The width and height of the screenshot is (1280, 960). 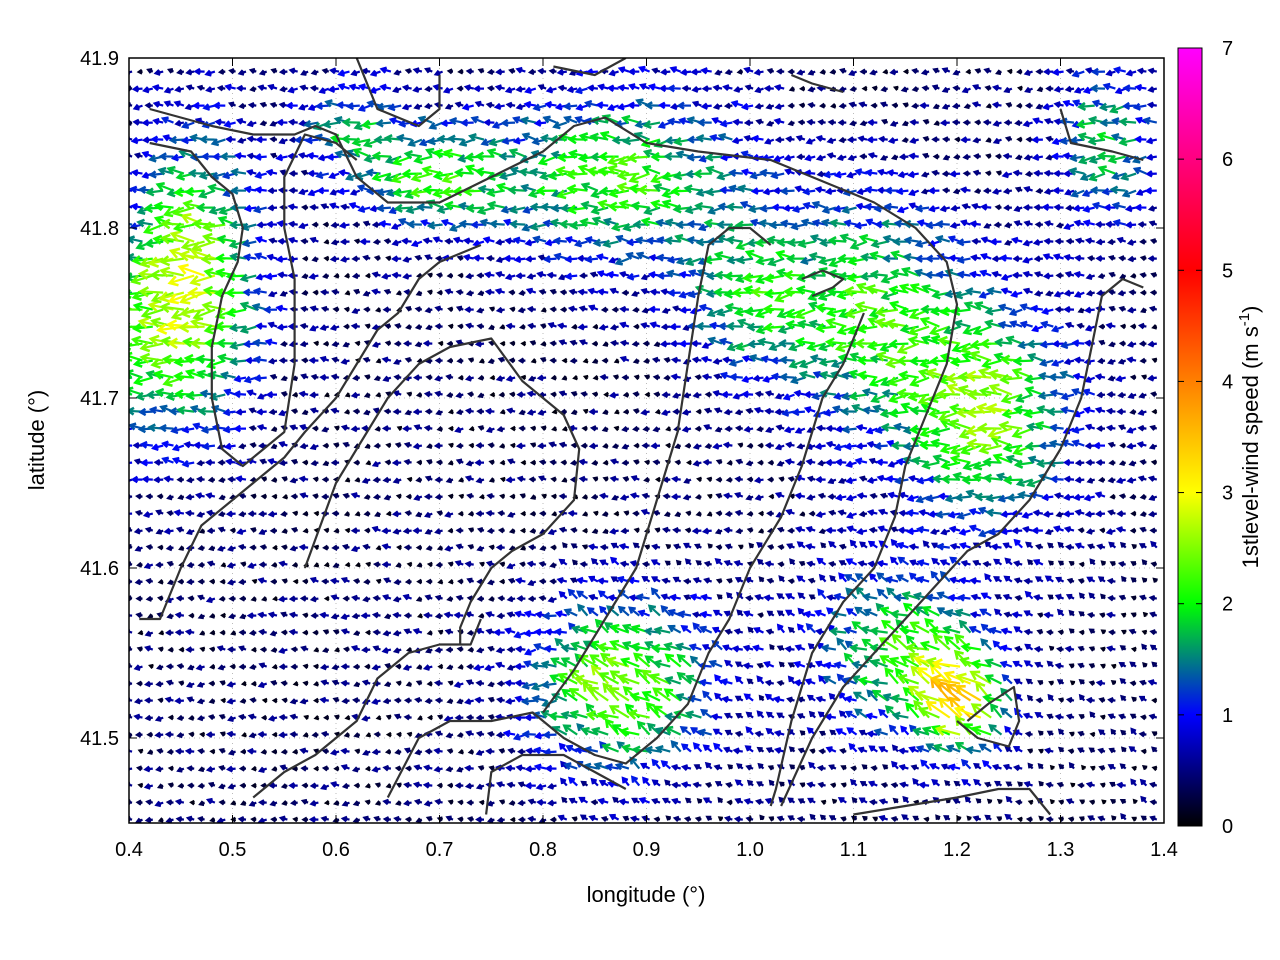 I want to click on colorbar-tick-label: 2, so click(x=1227, y=605).